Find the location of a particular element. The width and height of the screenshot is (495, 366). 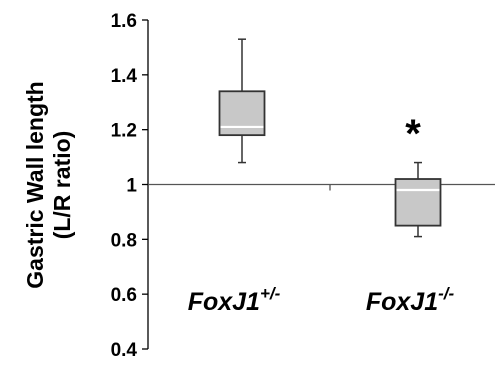

y-tick-label: 0.4 is located at coordinates (124, 350).